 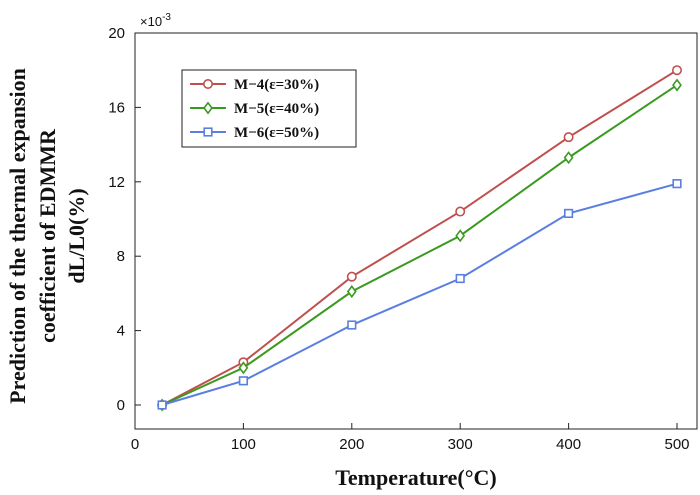 I want to click on legend: M−4(ε=30%) M−5(ε=40%) M−6(ε=50%), so click(x=269, y=108).